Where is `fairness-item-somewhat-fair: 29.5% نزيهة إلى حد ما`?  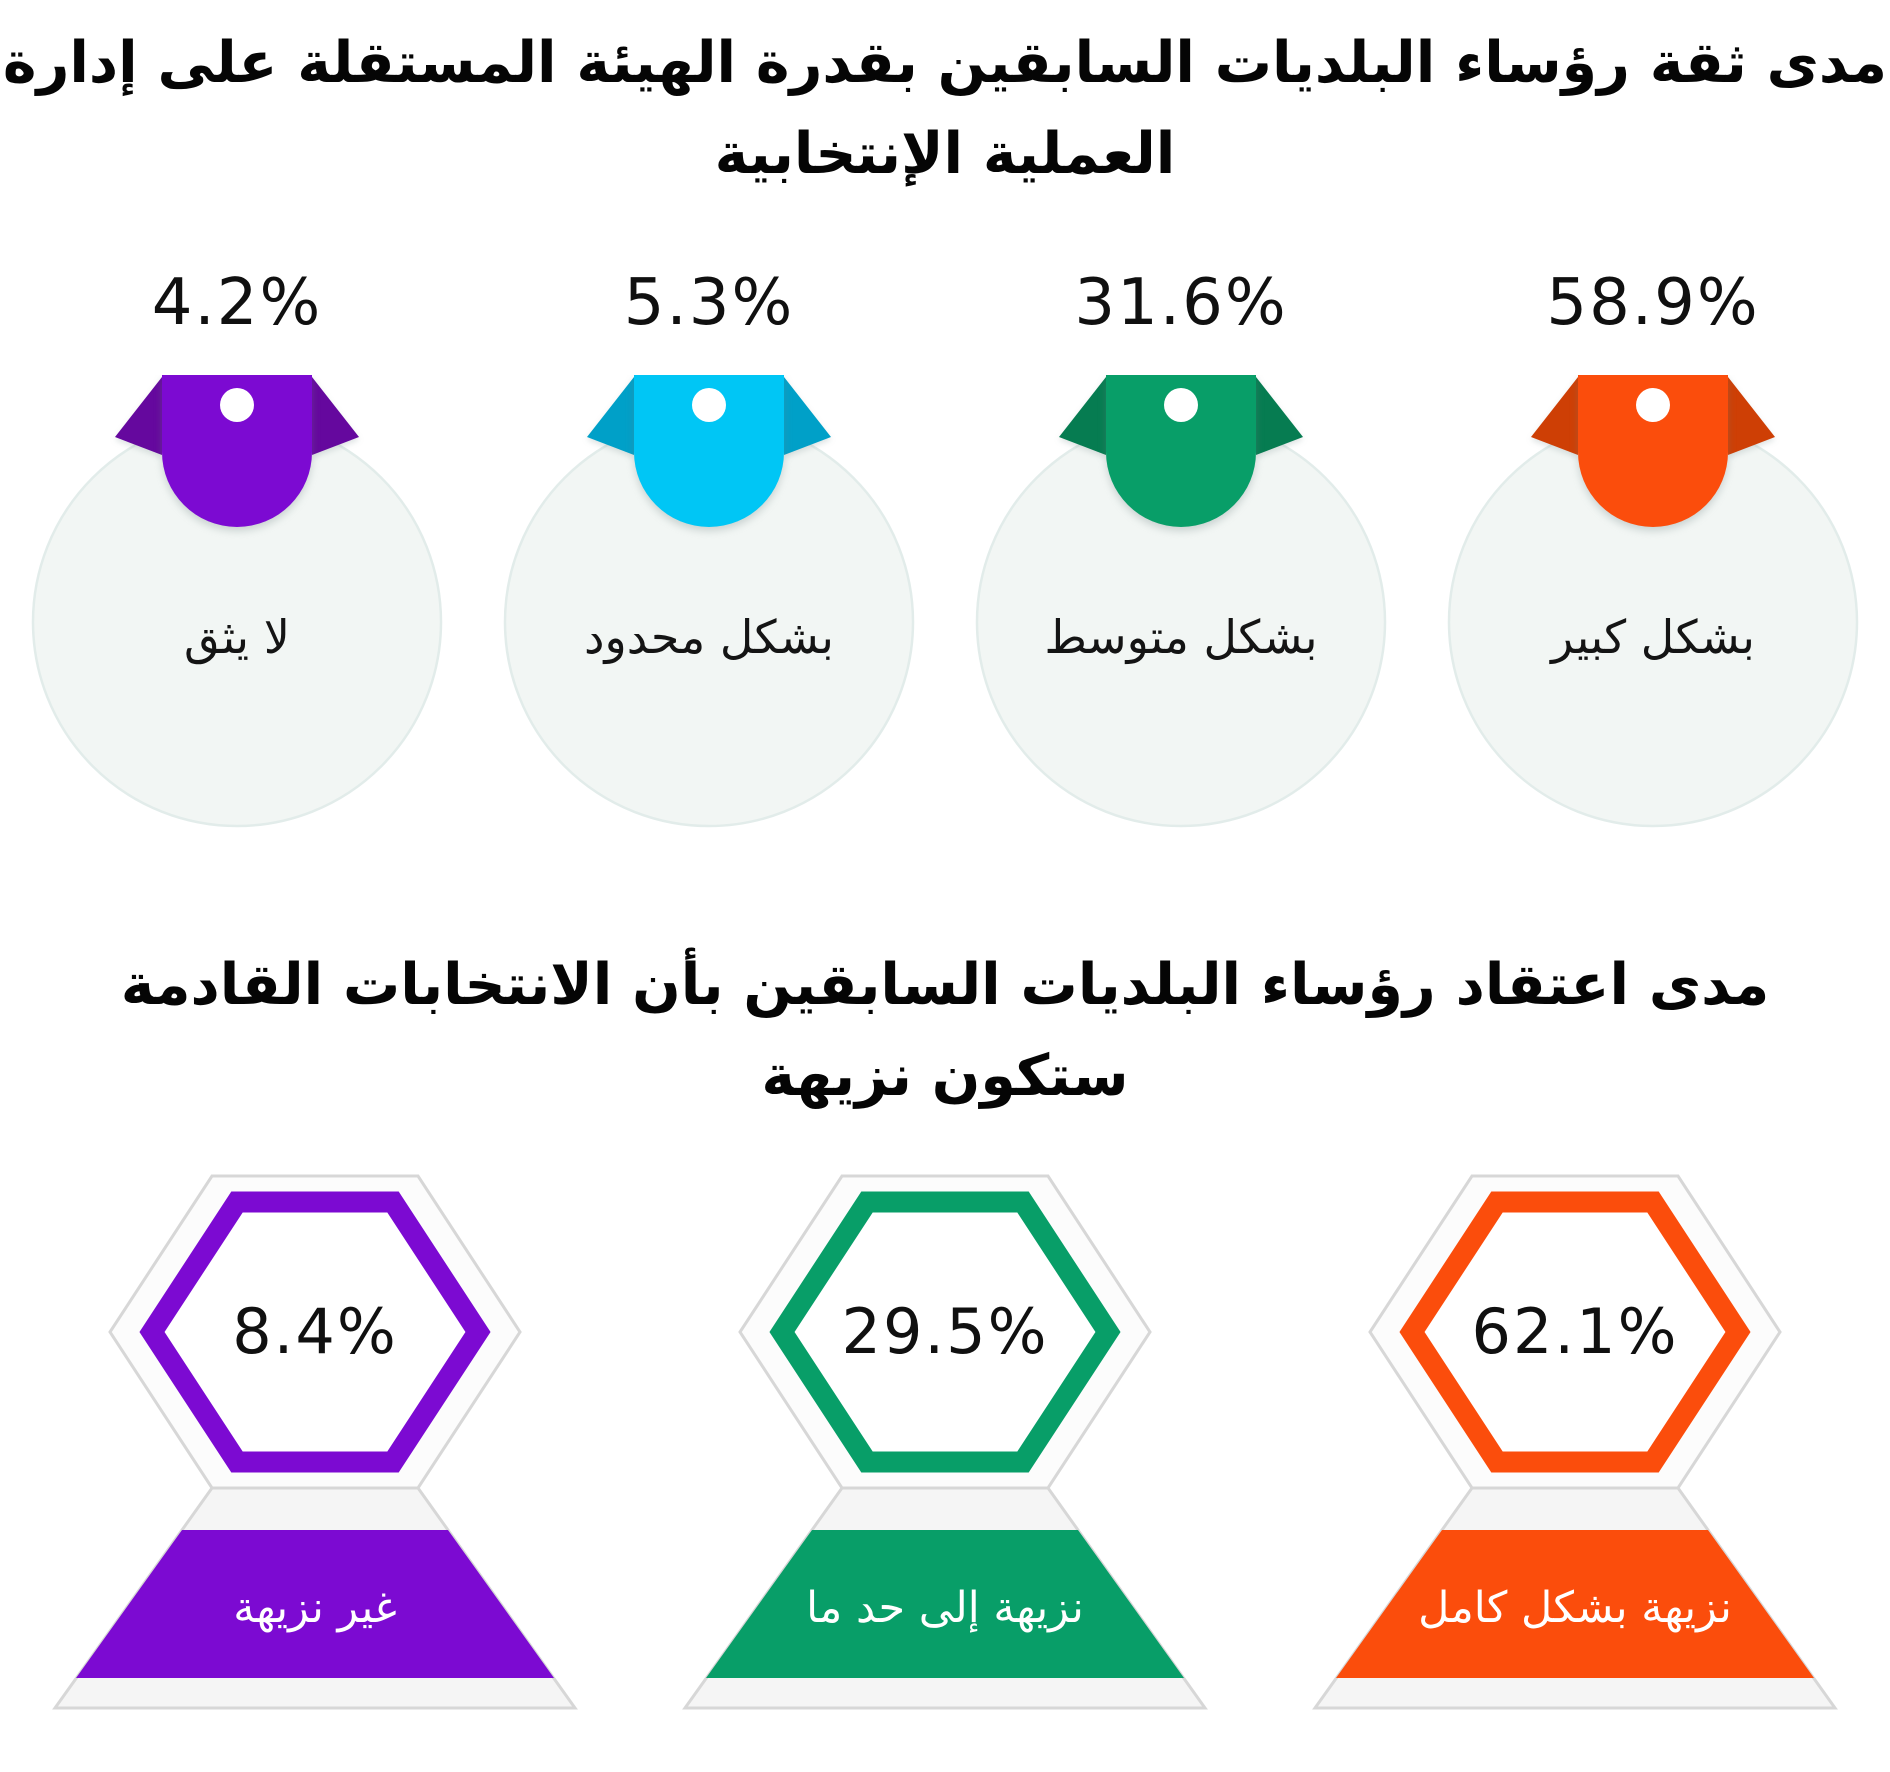 fairness-item-somewhat-fair: 29.5% نزيهة إلى حد ما is located at coordinates (945, 1460).